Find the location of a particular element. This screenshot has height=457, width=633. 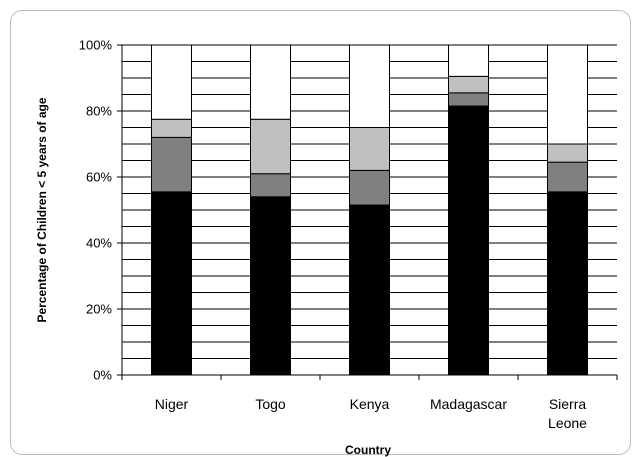

y-tick-label: 60% is located at coordinates (99, 177).